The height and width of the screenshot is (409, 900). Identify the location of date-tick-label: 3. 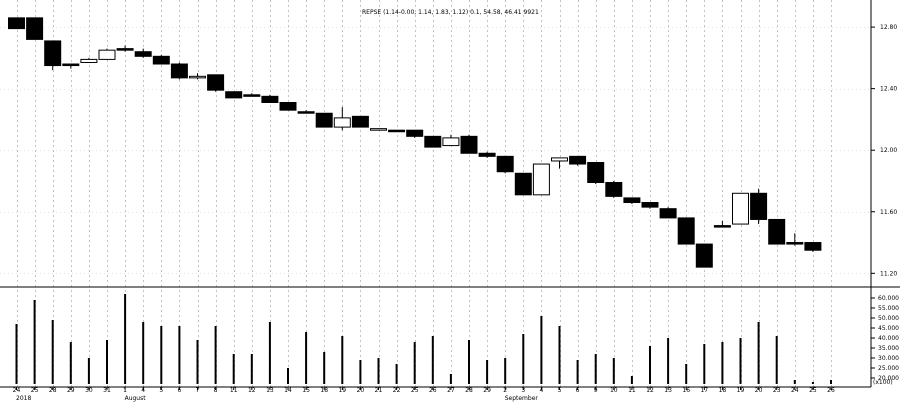
(523, 390).